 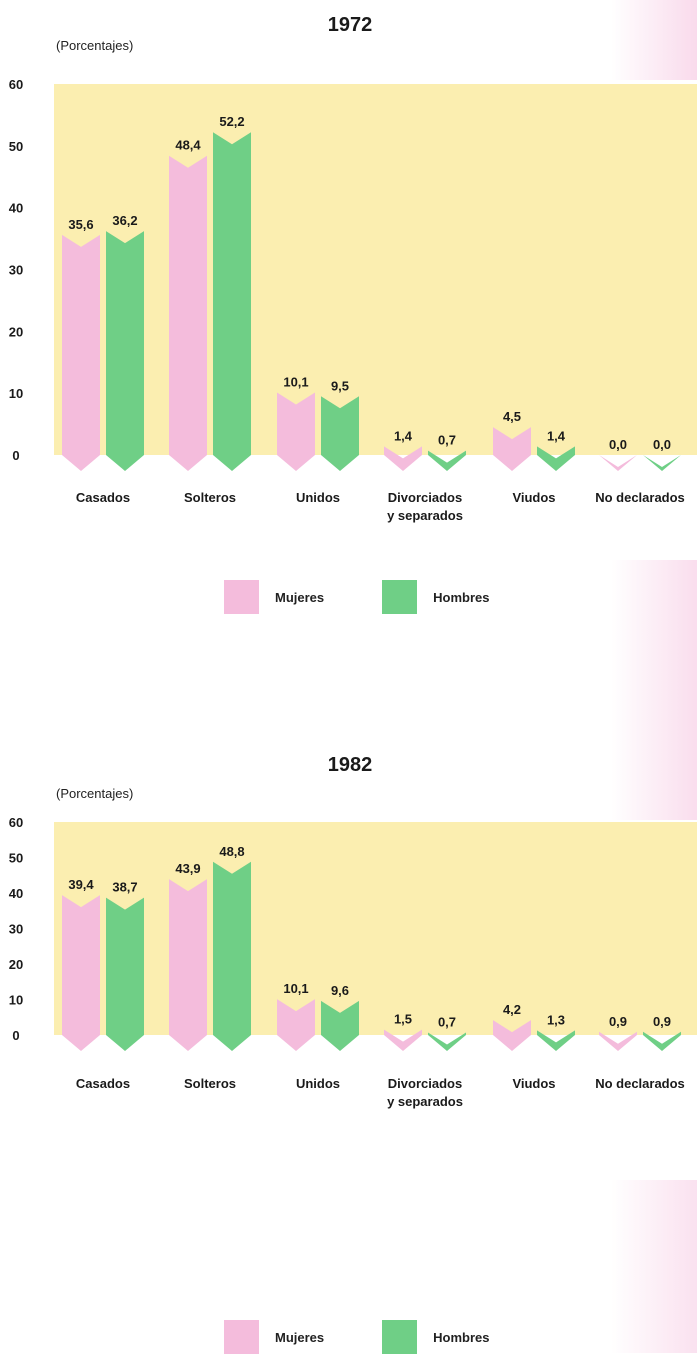 I want to click on legend-swatch-mujeres, so click(x=241, y=597).